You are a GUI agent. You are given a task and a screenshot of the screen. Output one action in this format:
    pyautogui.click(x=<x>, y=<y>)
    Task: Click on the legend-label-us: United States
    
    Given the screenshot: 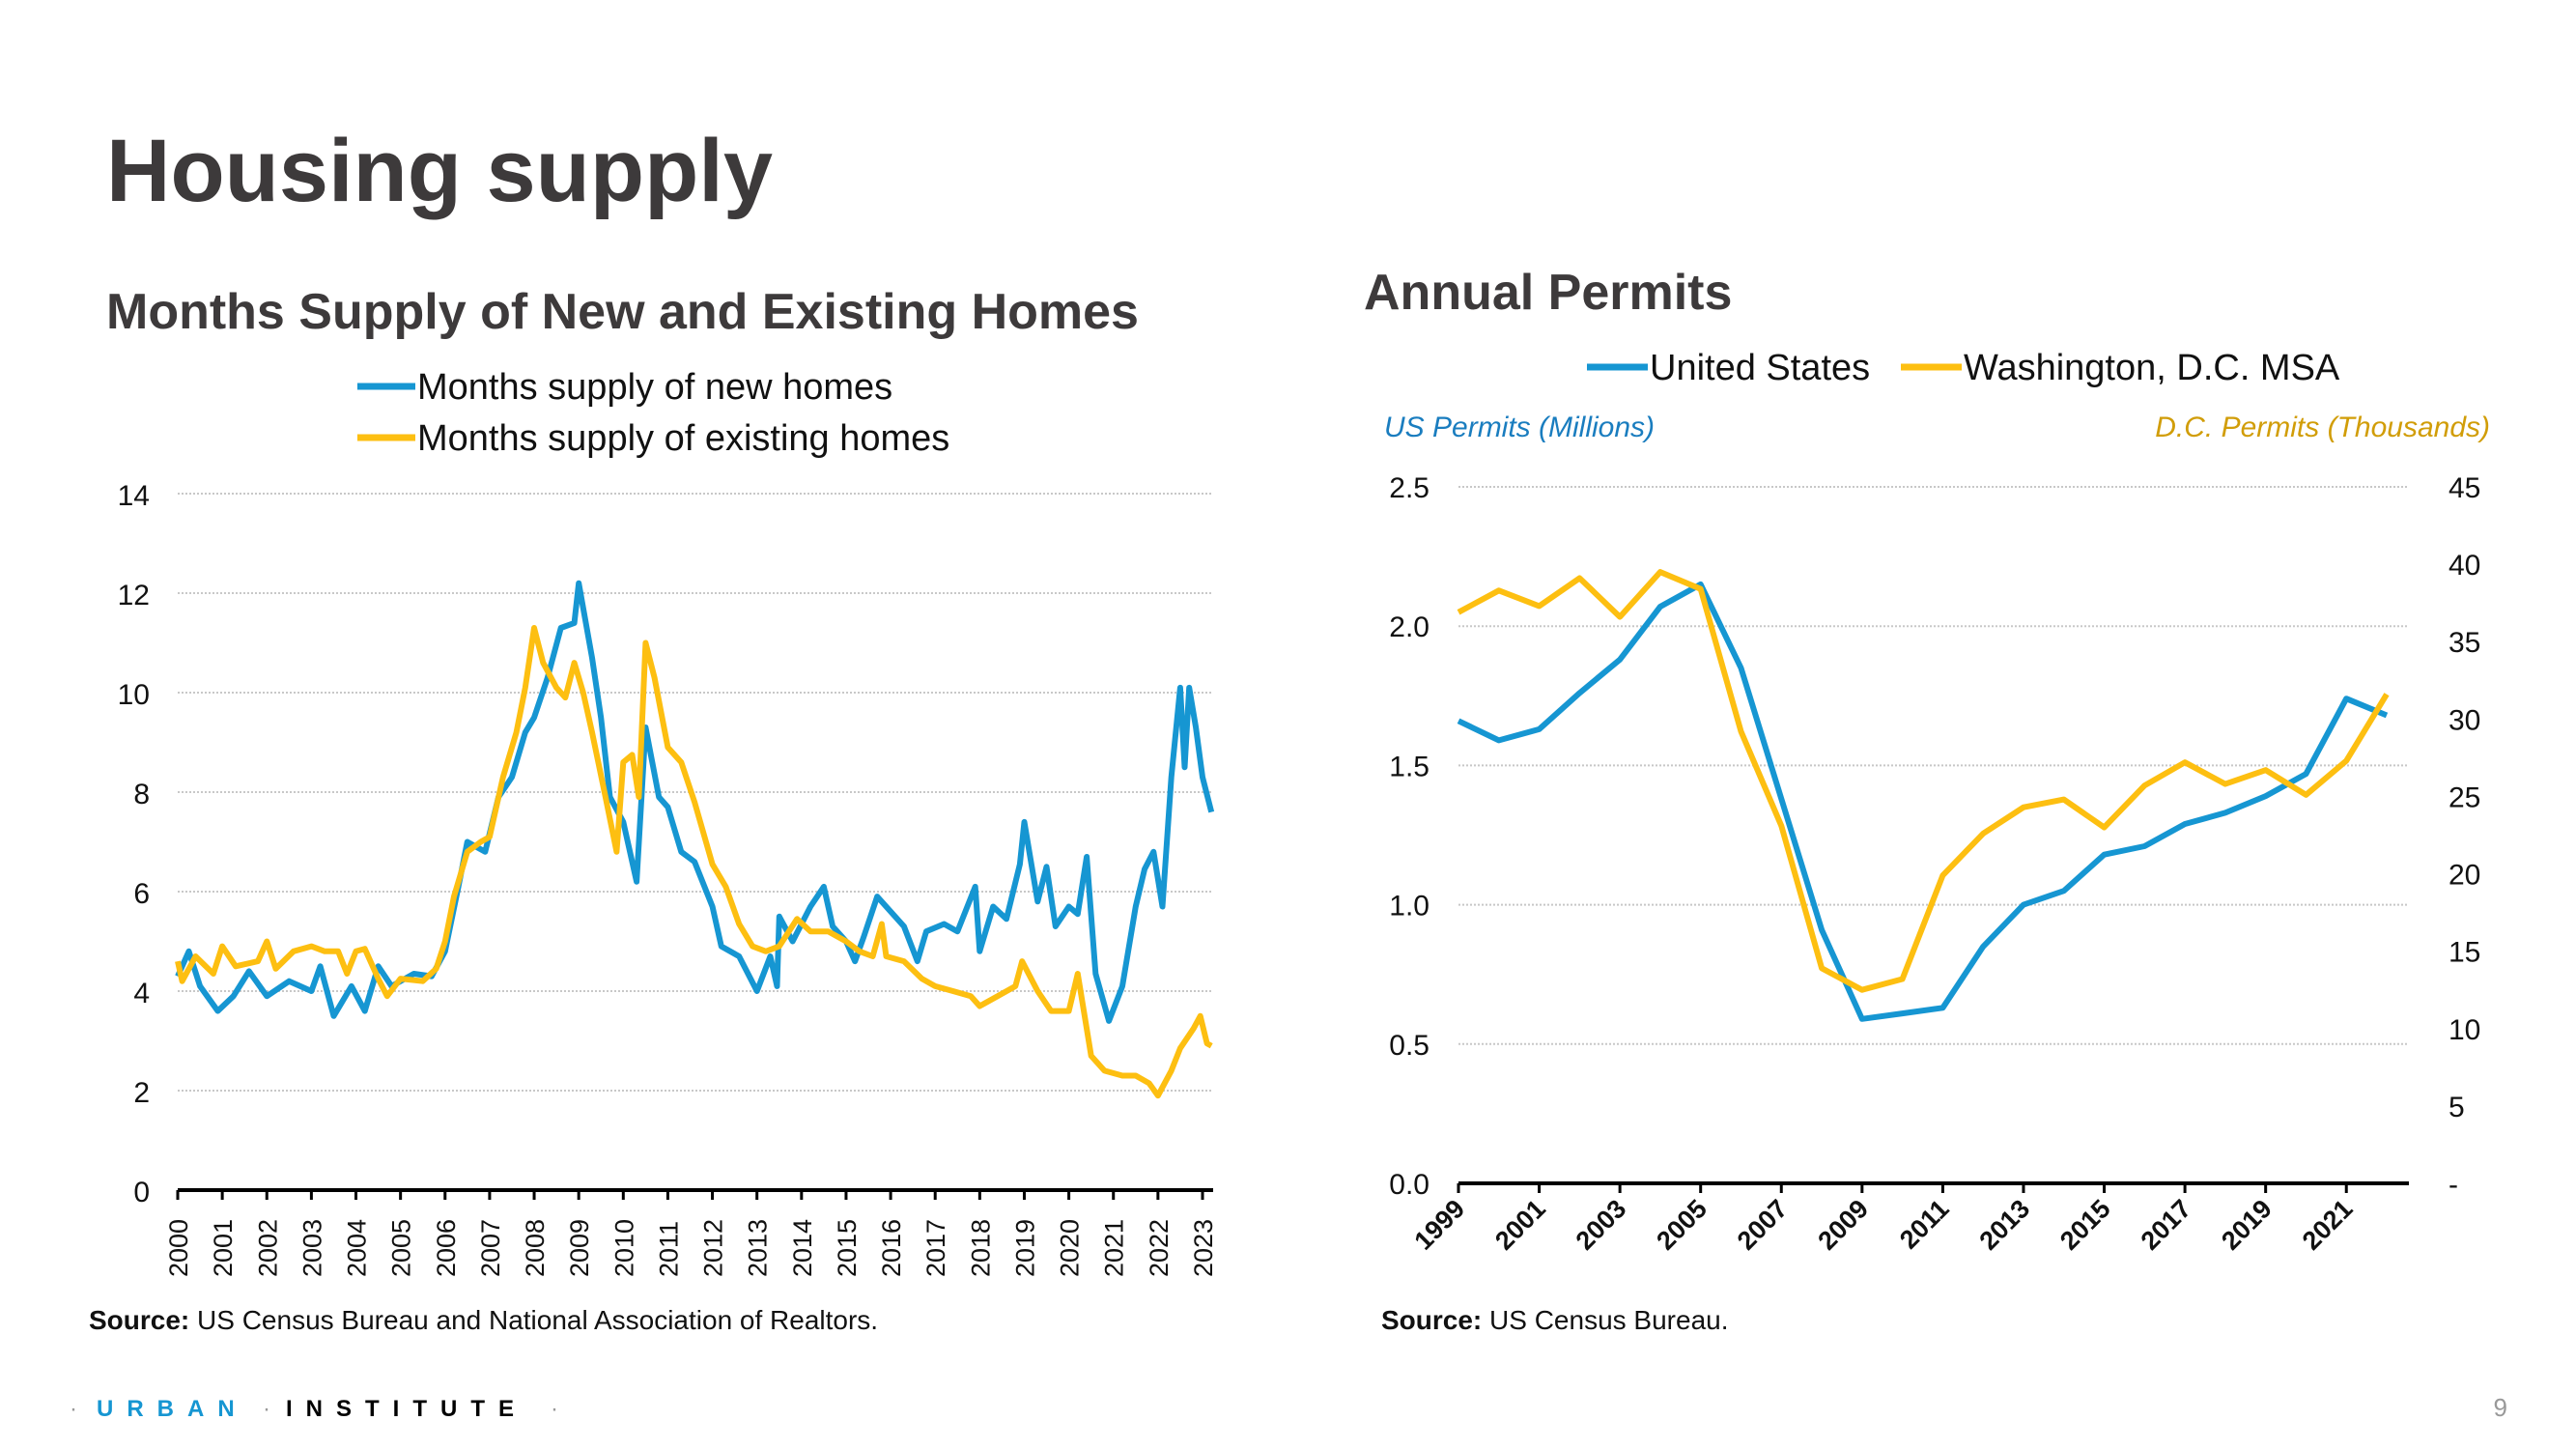 What is the action you would take?
    pyautogui.click(x=1760, y=368)
    